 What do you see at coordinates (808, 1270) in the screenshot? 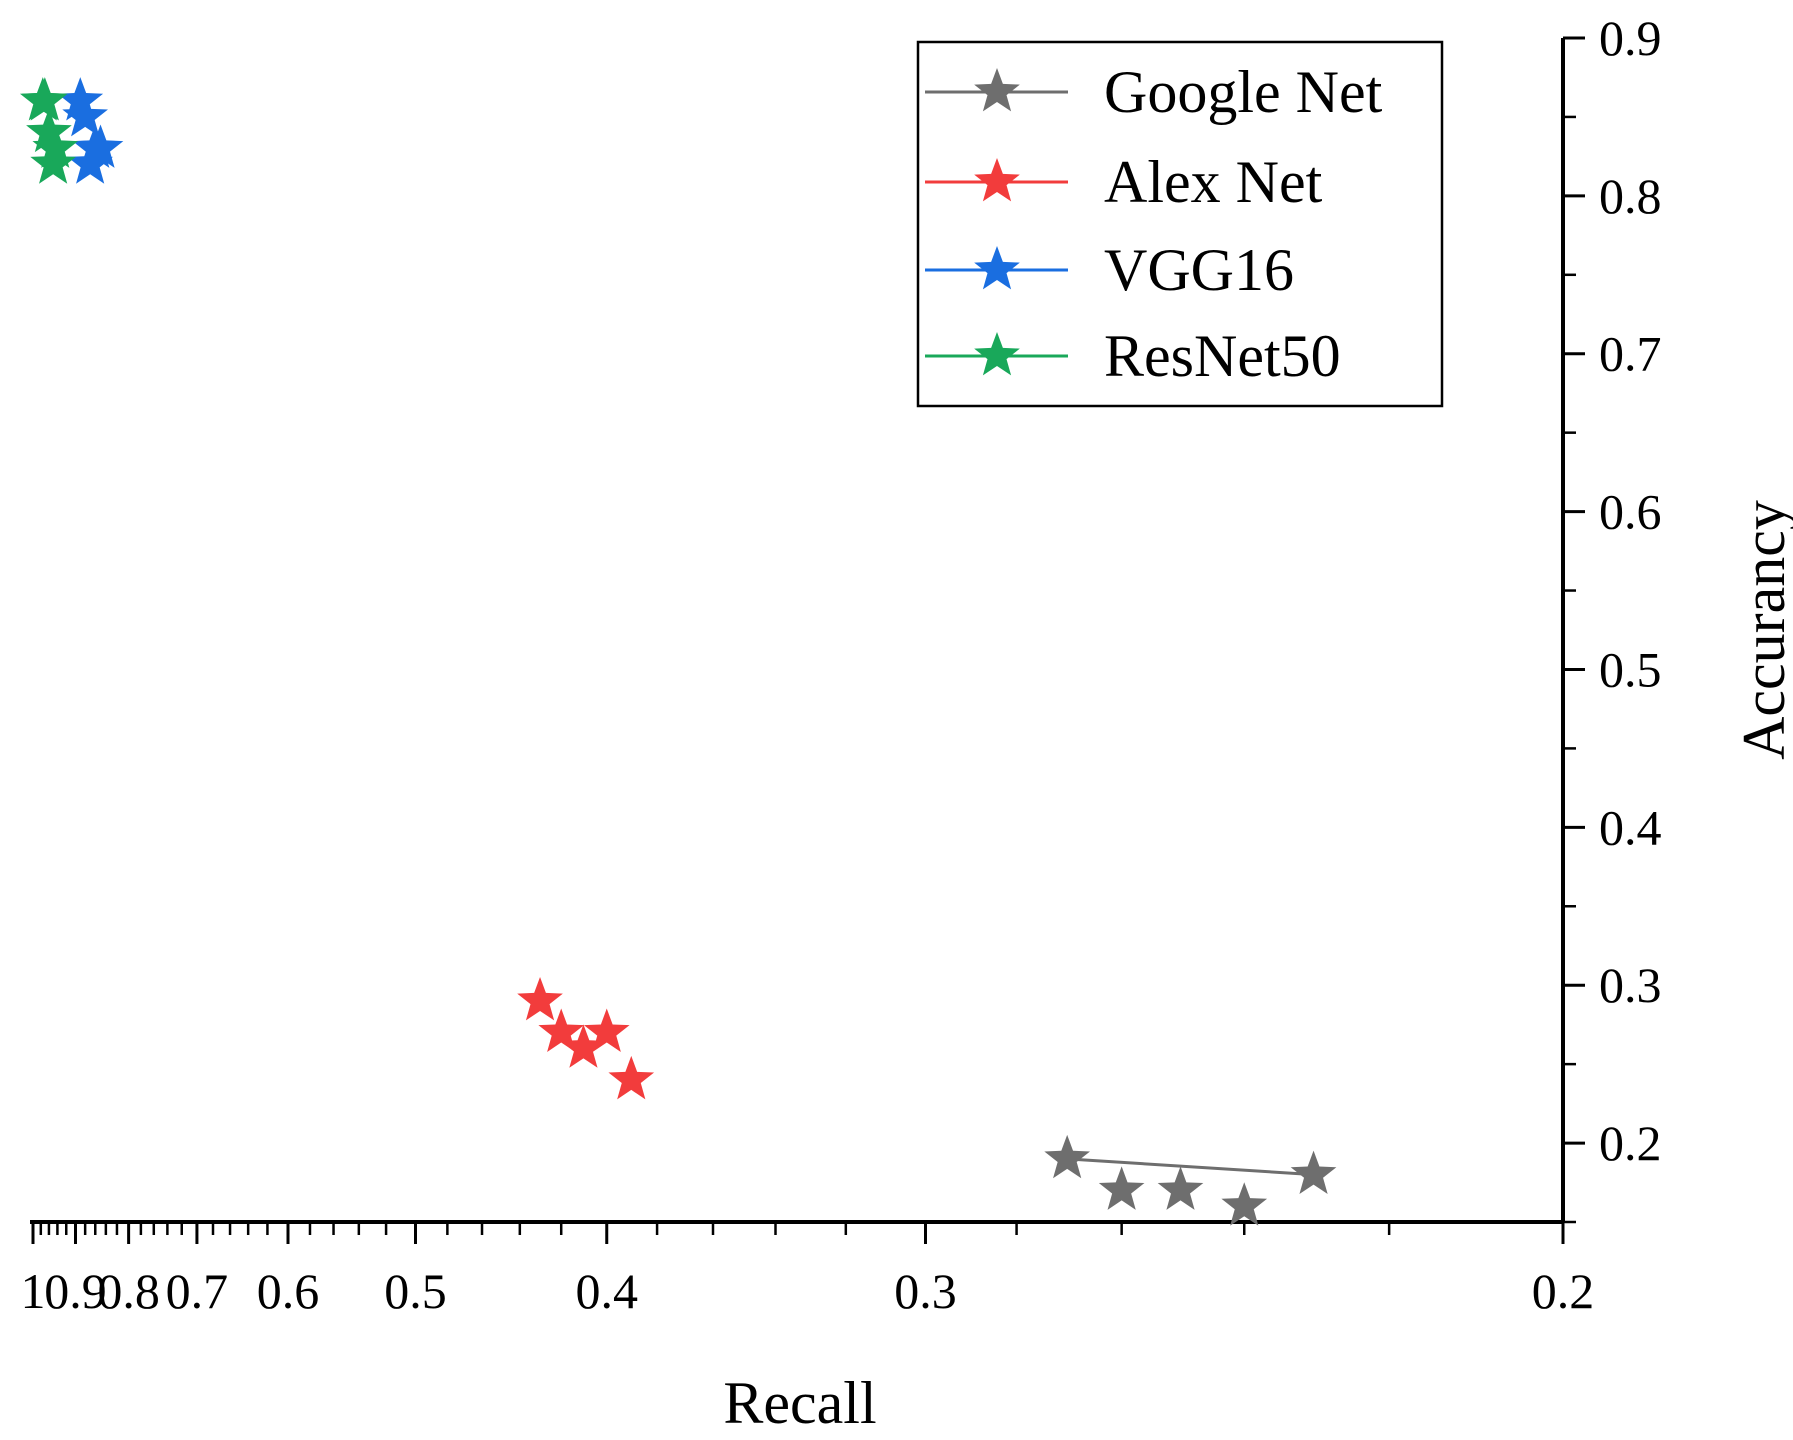
I see `x-ticks-group: 10.90.8 0.7 0.6 0.5 0.4 0.3 0.2` at bounding box center [808, 1270].